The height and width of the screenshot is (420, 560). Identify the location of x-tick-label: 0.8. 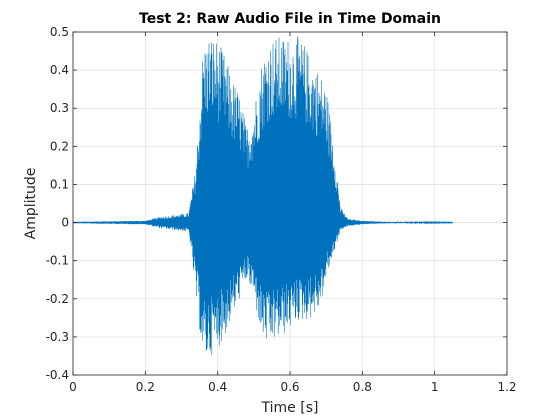
(362, 387).